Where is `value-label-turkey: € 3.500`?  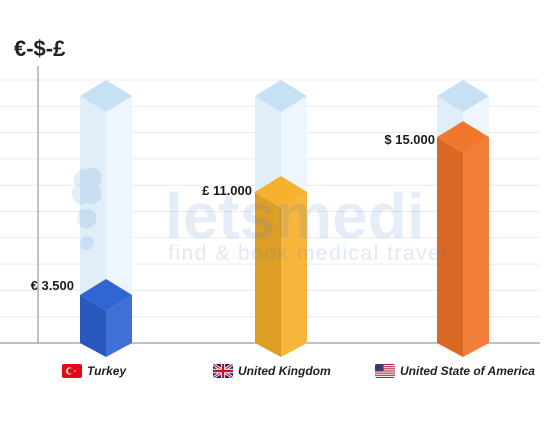
value-label-turkey: € 3.500 is located at coordinates (52, 285).